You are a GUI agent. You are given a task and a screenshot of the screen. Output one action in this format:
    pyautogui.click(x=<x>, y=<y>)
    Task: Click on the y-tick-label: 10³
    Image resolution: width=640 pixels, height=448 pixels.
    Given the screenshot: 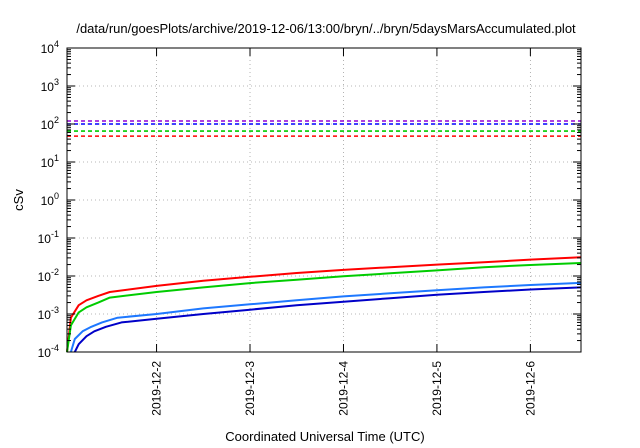 What is the action you would take?
    pyautogui.click(x=50, y=85)
    